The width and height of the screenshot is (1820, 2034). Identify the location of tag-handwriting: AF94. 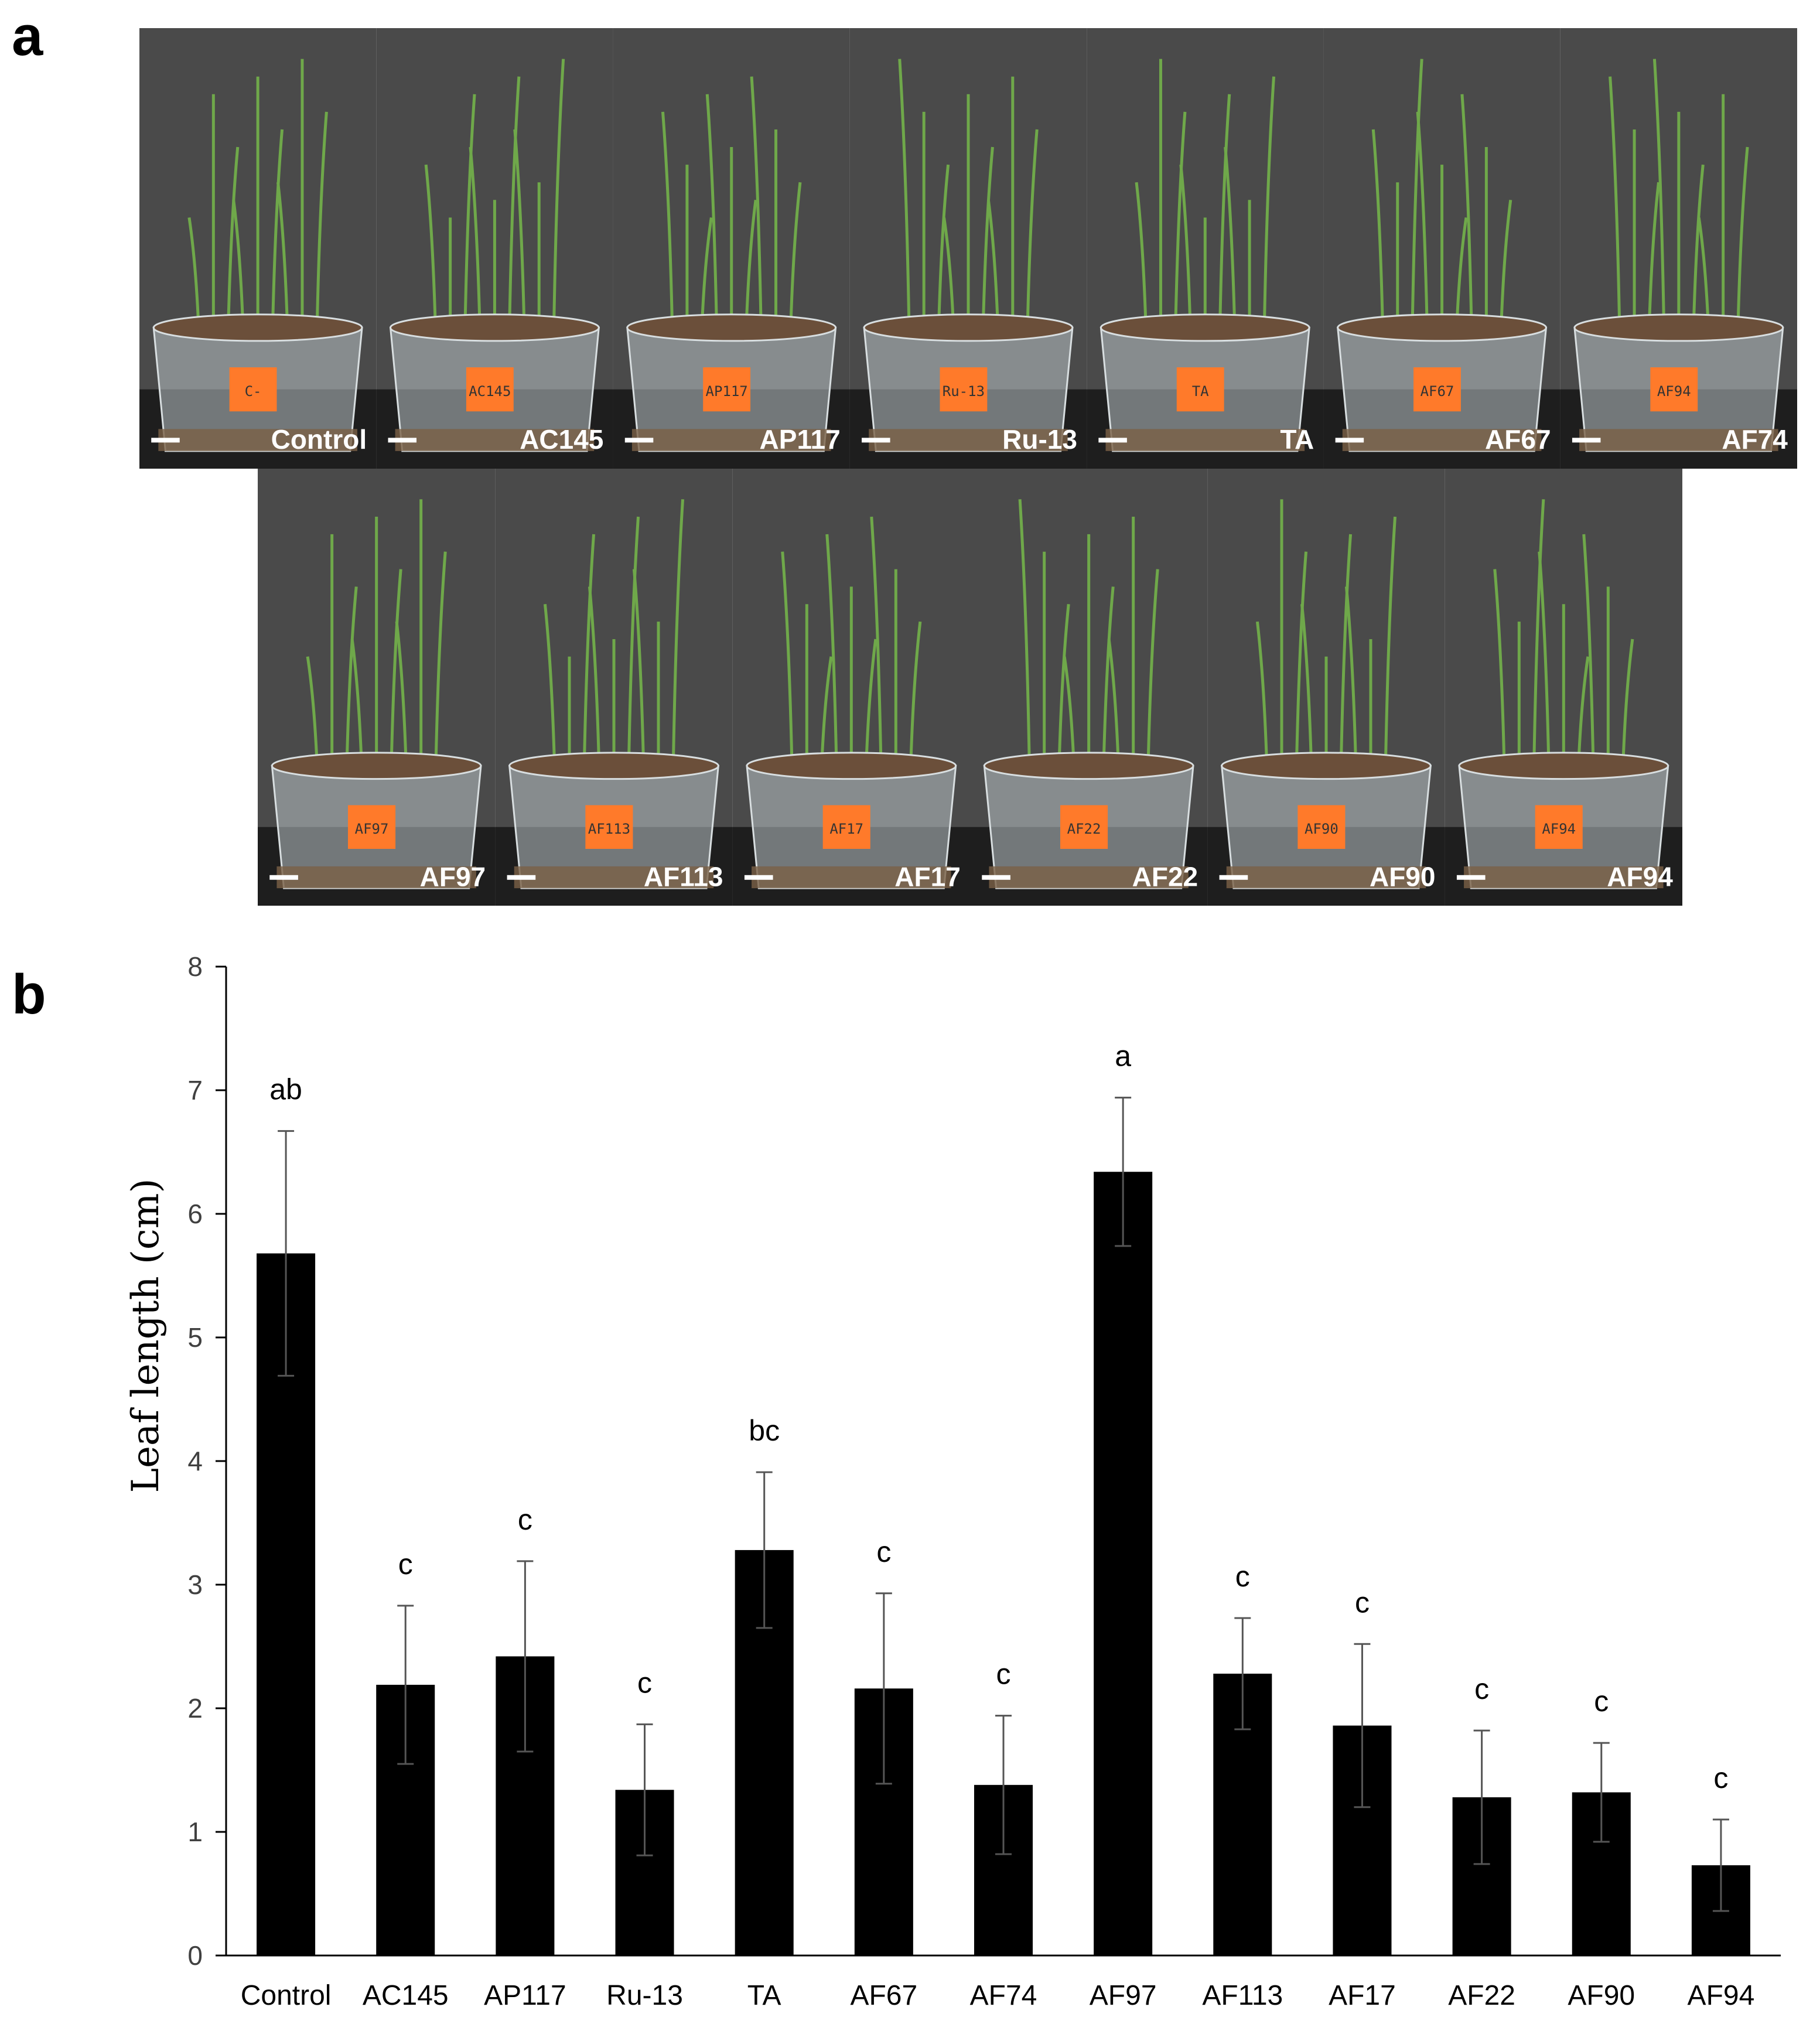
(1559, 829).